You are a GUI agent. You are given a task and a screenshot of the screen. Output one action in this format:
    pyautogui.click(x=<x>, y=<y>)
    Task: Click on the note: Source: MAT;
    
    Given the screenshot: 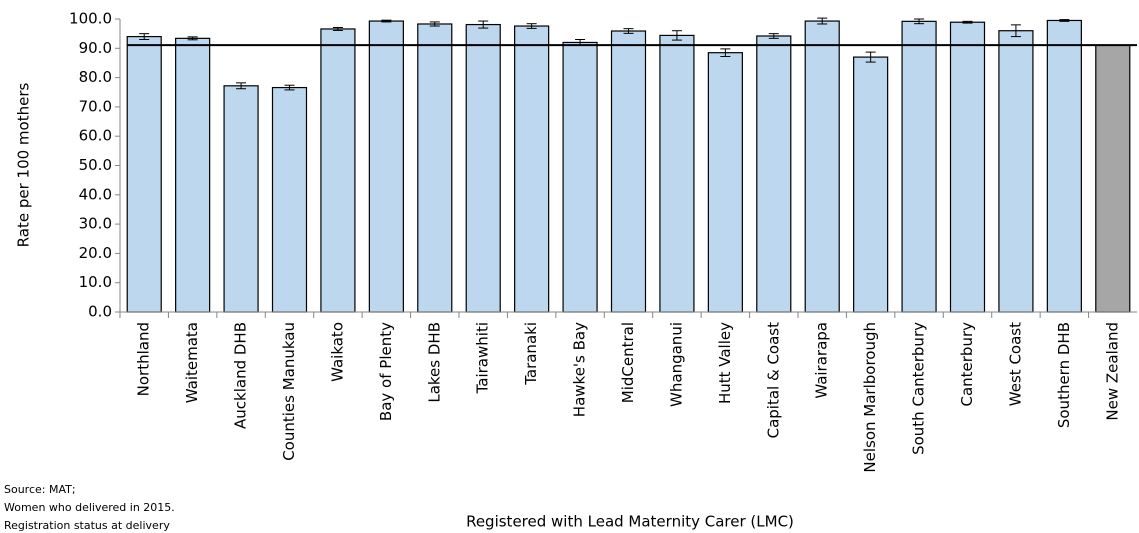 What is the action you would take?
    pyautogui.click(x=40, y=489)
    